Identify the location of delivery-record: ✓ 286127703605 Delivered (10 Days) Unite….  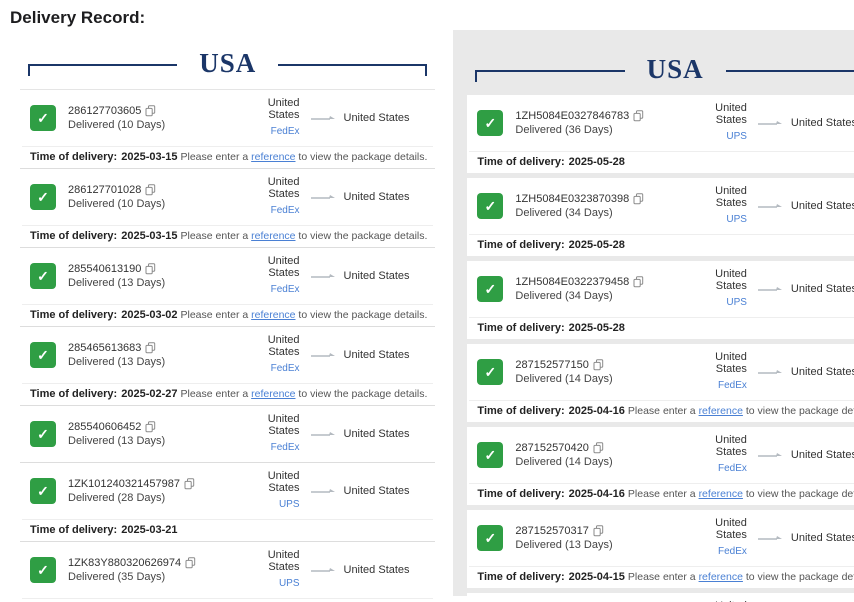
(228, 129).